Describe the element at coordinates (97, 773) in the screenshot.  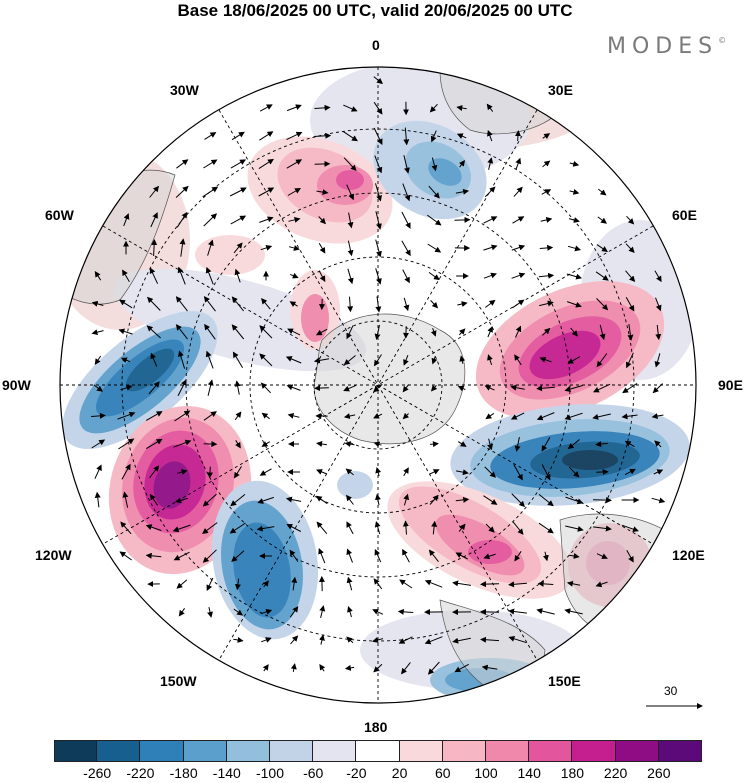
I see `colorbar-tick-label: -260` at that location.